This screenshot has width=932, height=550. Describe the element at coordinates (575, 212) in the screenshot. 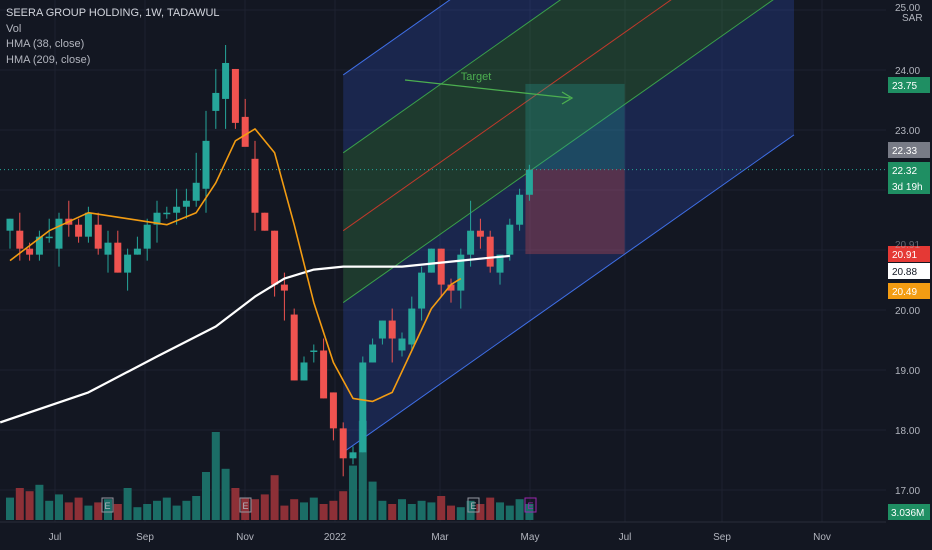

I see `position-loss-zone` at that location.